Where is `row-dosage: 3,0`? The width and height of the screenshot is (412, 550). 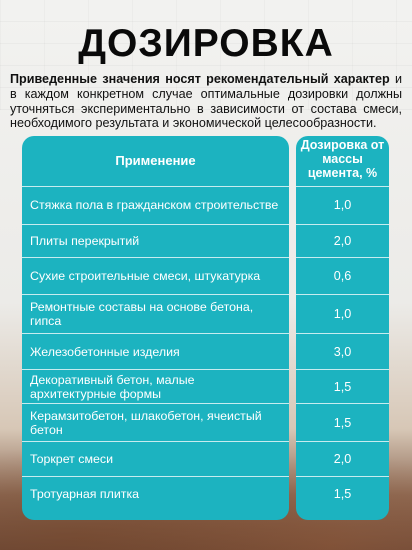
row-dosage: 3,0 is located at coordinates (342, 351).